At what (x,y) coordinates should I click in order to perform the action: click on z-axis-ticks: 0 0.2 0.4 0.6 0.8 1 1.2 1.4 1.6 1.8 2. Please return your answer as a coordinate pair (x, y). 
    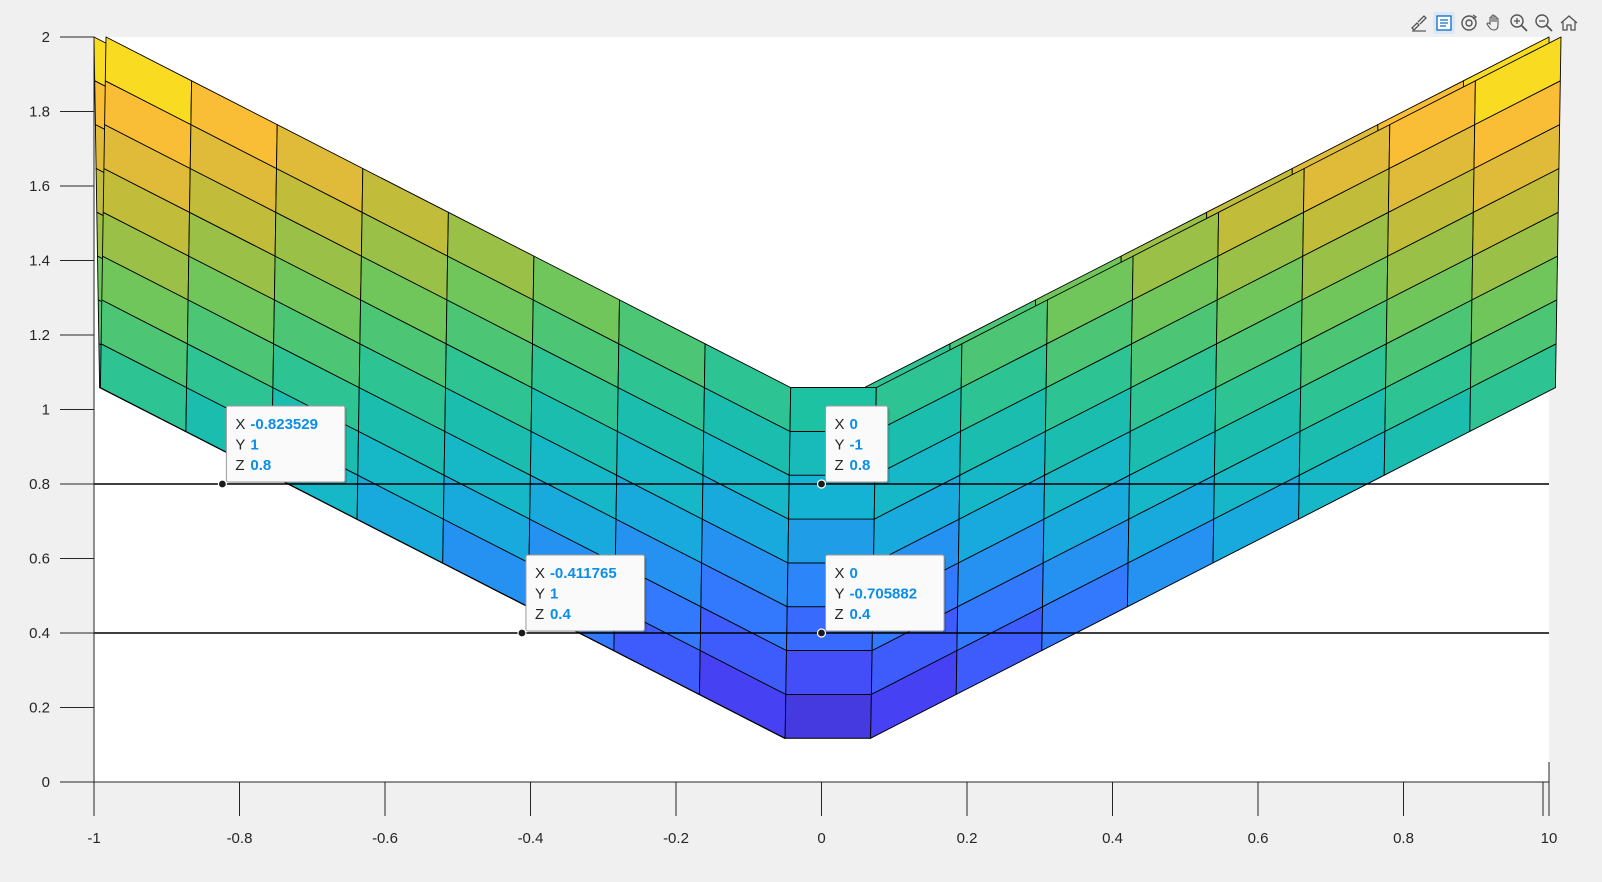
    Looking at the image, I should click on (61, 410).